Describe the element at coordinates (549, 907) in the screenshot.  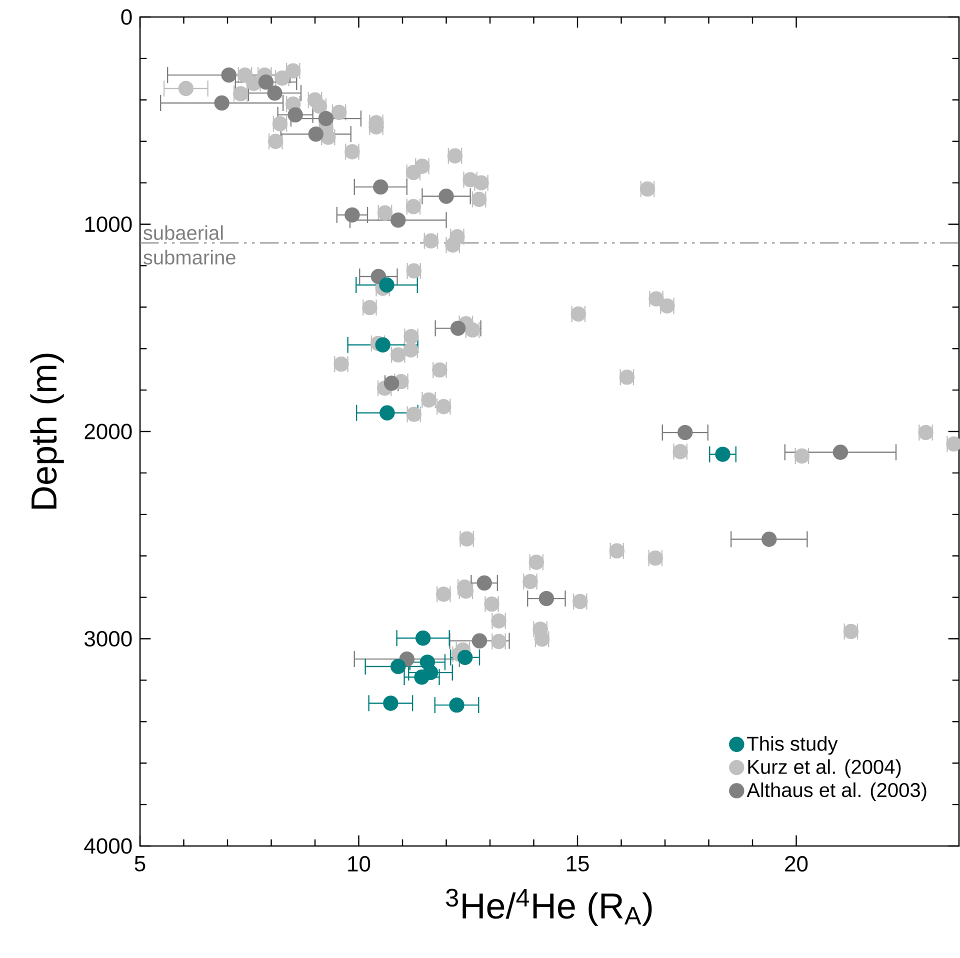
I see `x-axis-title: $^{3}$He/$^{4}$He (R$_{A}$)` at that location.